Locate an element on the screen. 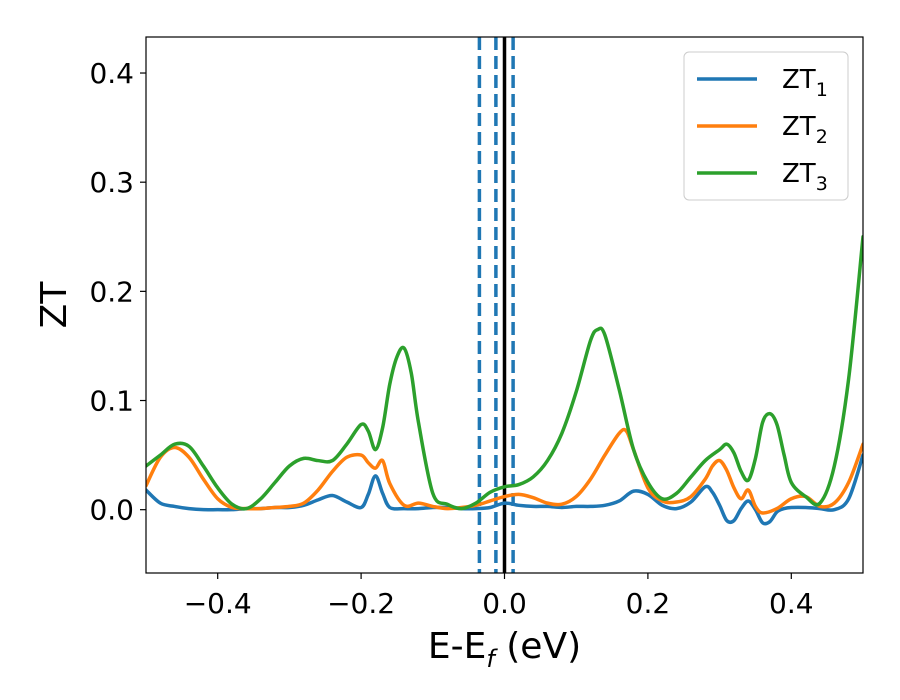 This screenshot has height=700, width=900. y-tick-label: 0.0 is located at coordinates (111, 510).